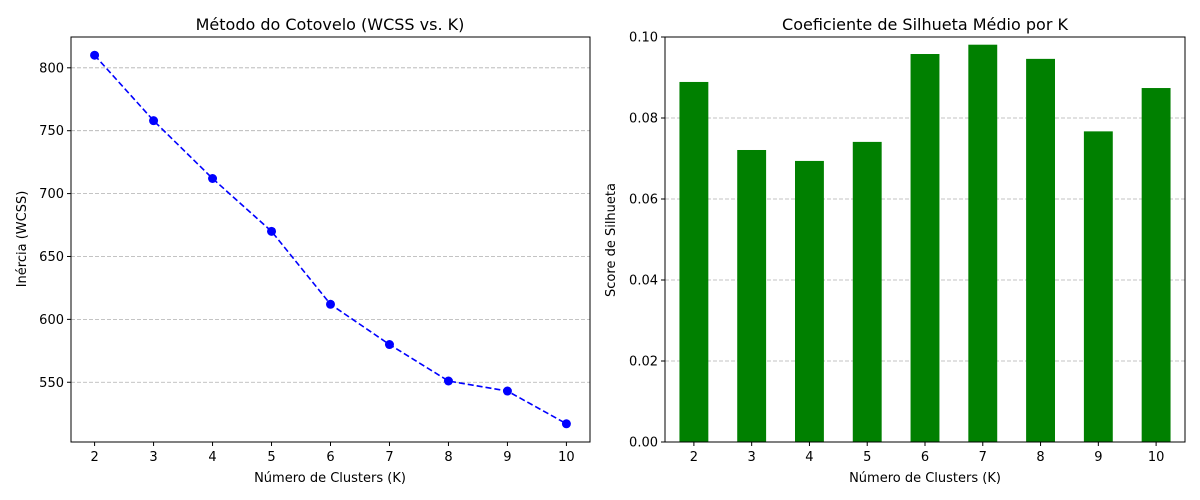 The image size is (1200, 500). I want to click on elbow-y-tick-label: 700, so click(51, 194).